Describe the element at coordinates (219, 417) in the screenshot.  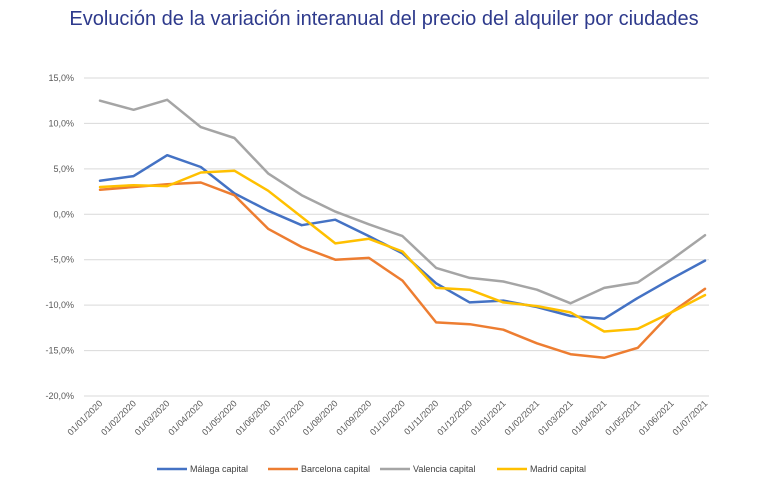
I see `x-tick-label: 01/05/2020` at that location.